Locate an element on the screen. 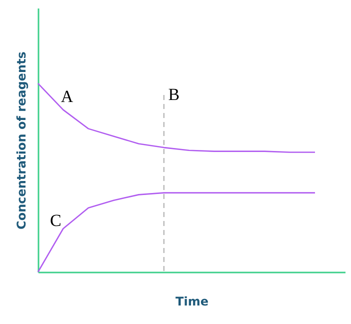 The image size is (351, 324). annotation: A is located at coordinates (67, 96).